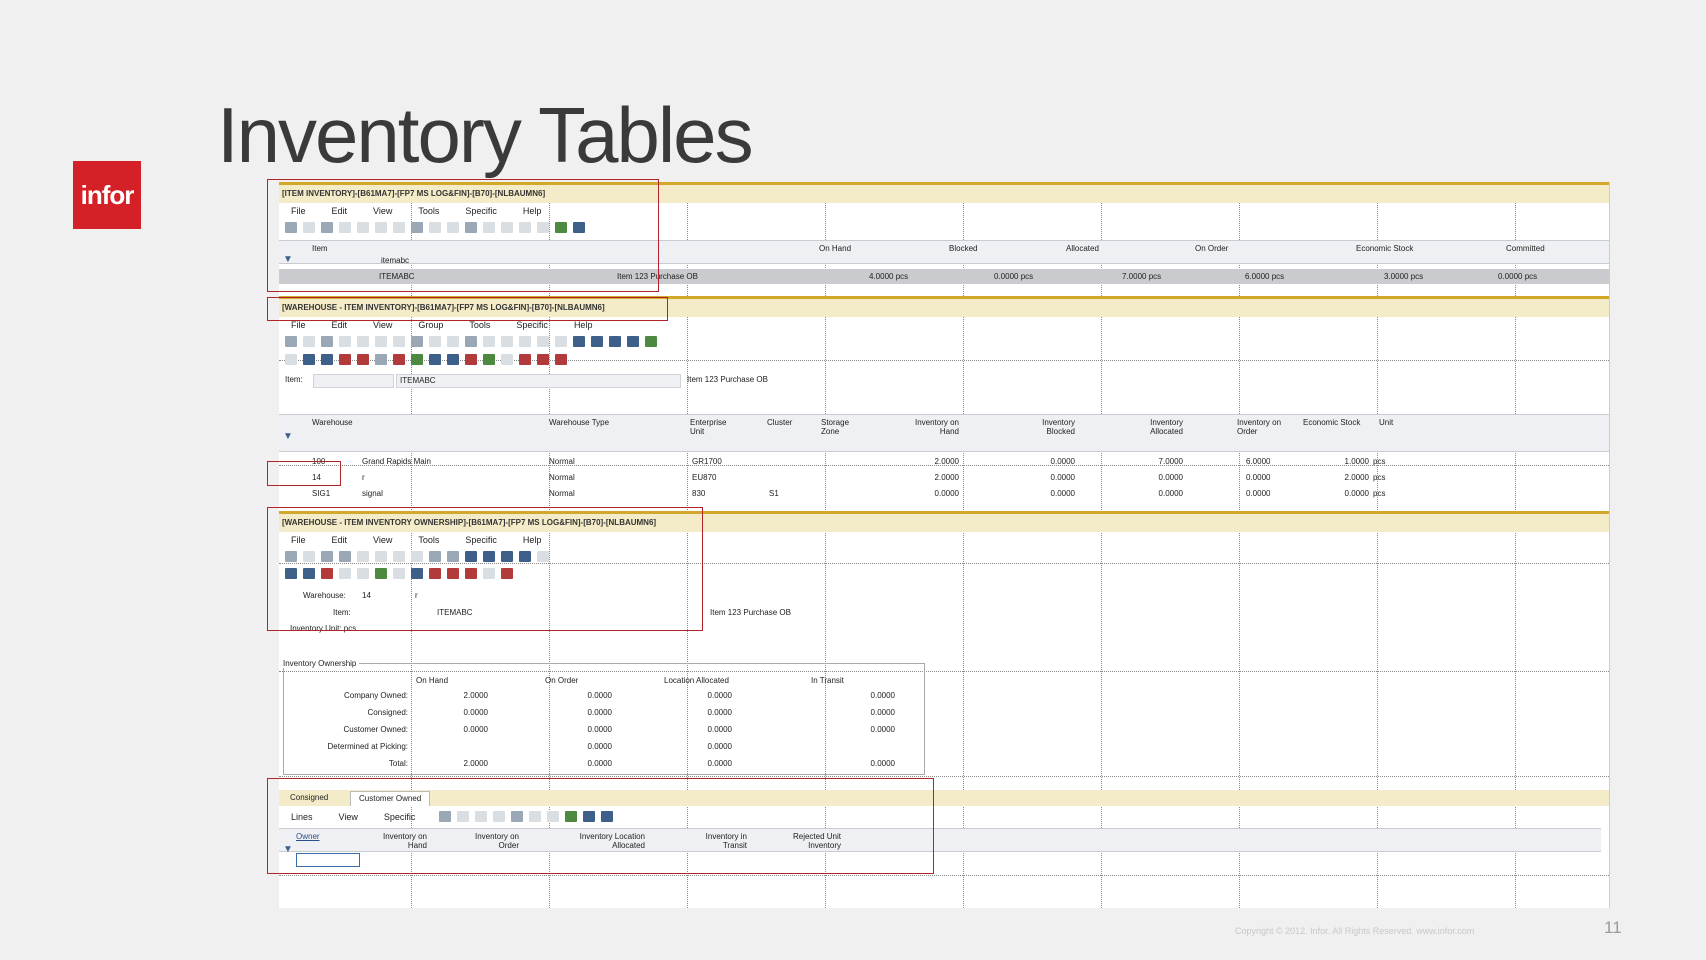 This screenshot has width=1706, height=960. What do you see at coordinates (538, 381) in the screenshot?
I see `item-field: ITEMABC` at bounding box center [538, 381].